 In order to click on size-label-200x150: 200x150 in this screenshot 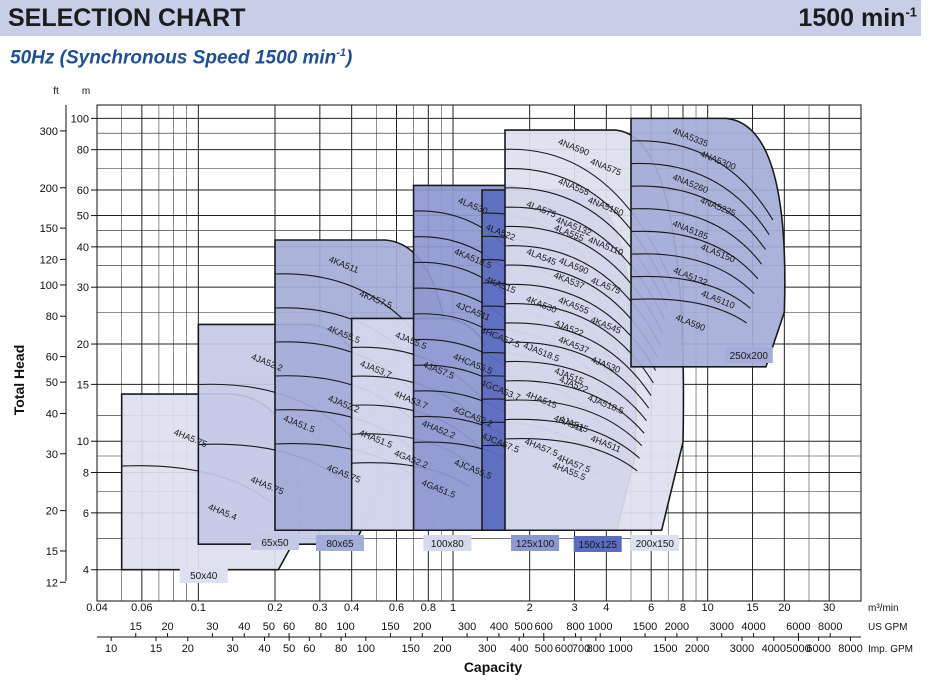, I will do `click(655, 544)`.